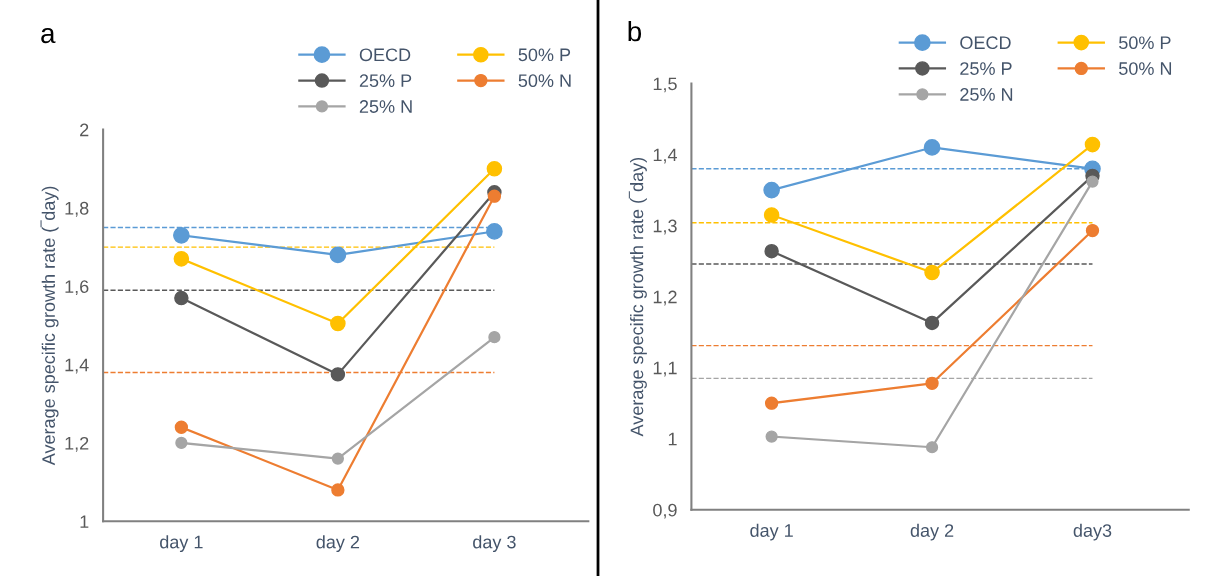 This screenshot has width=1213, height=576. Describe the element at coordinates (494, 543) in the screenshot. I see `x-tick-label: day 3` at that location.